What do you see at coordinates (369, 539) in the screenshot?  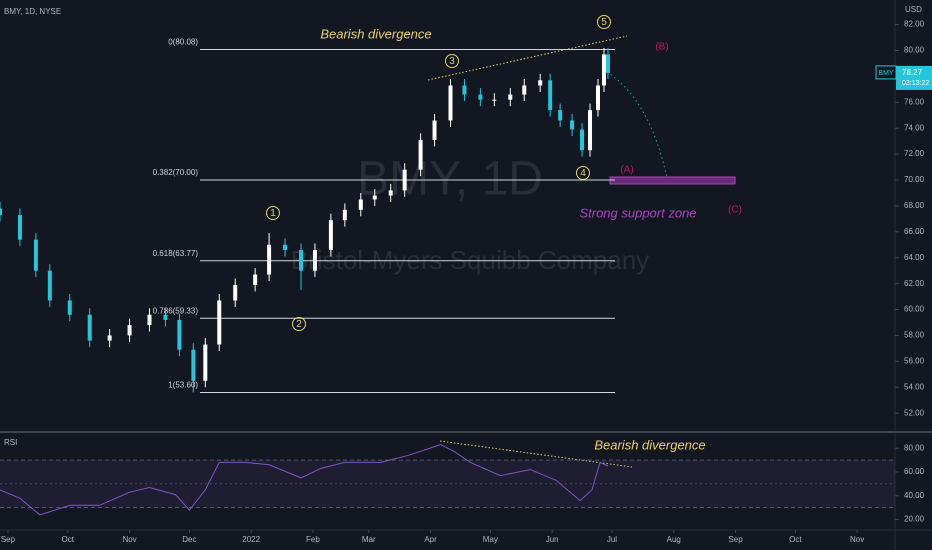 I see `x-tick-label: Mar` at bounding box center [369, 539].